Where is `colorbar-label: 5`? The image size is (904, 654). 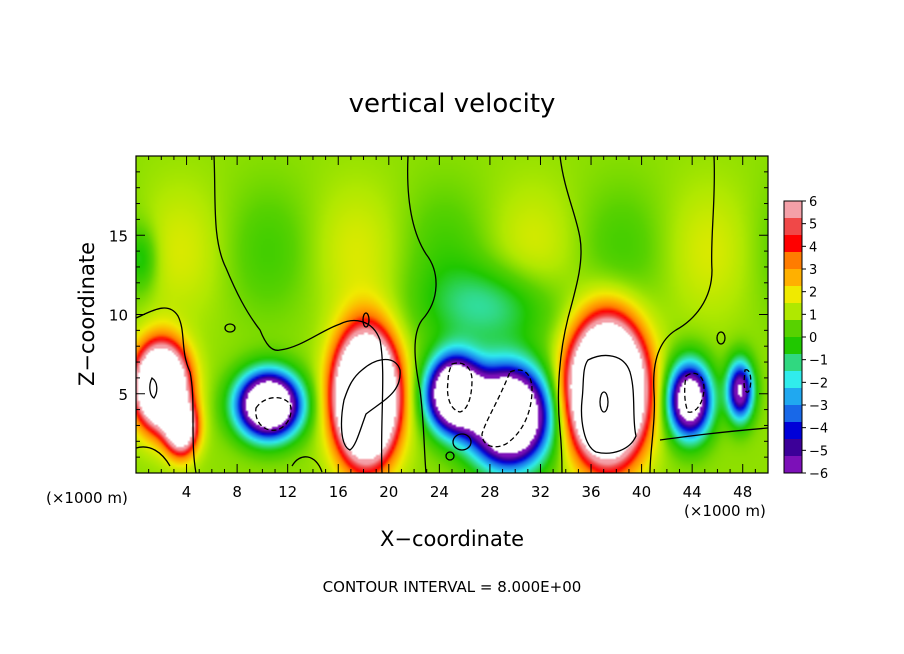 colorbar-label: 5 is located at coordinates (813, 225).